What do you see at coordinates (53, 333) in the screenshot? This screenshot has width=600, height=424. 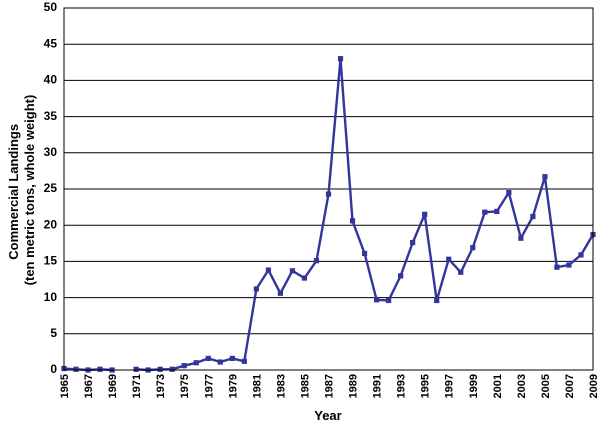 I see `y-tick-label: 5` at bounding box center [53, 333].